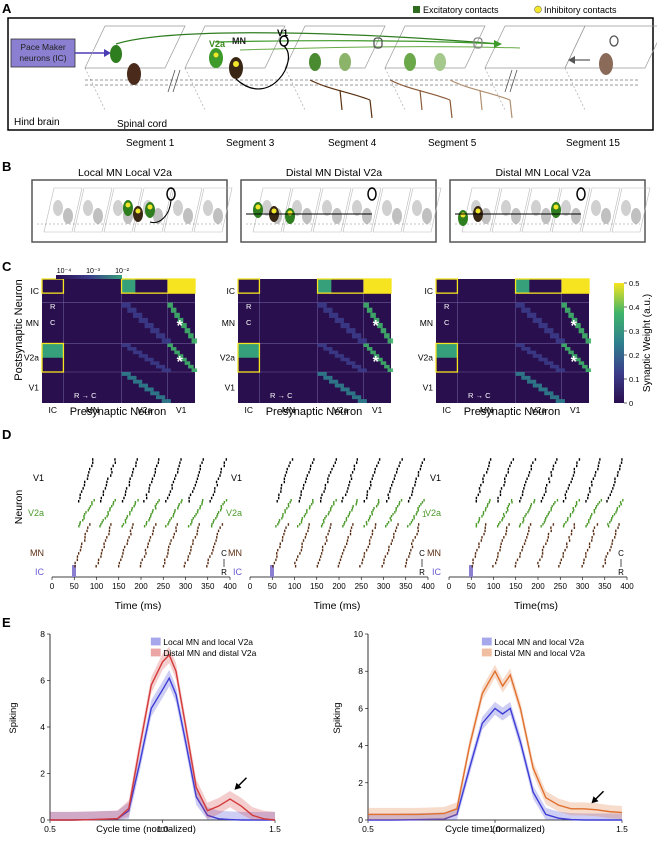 The width and height of the screenshot is (657, 842). I want to click on pacemaker-label-line2: neurons (IC), so click(42, 58).